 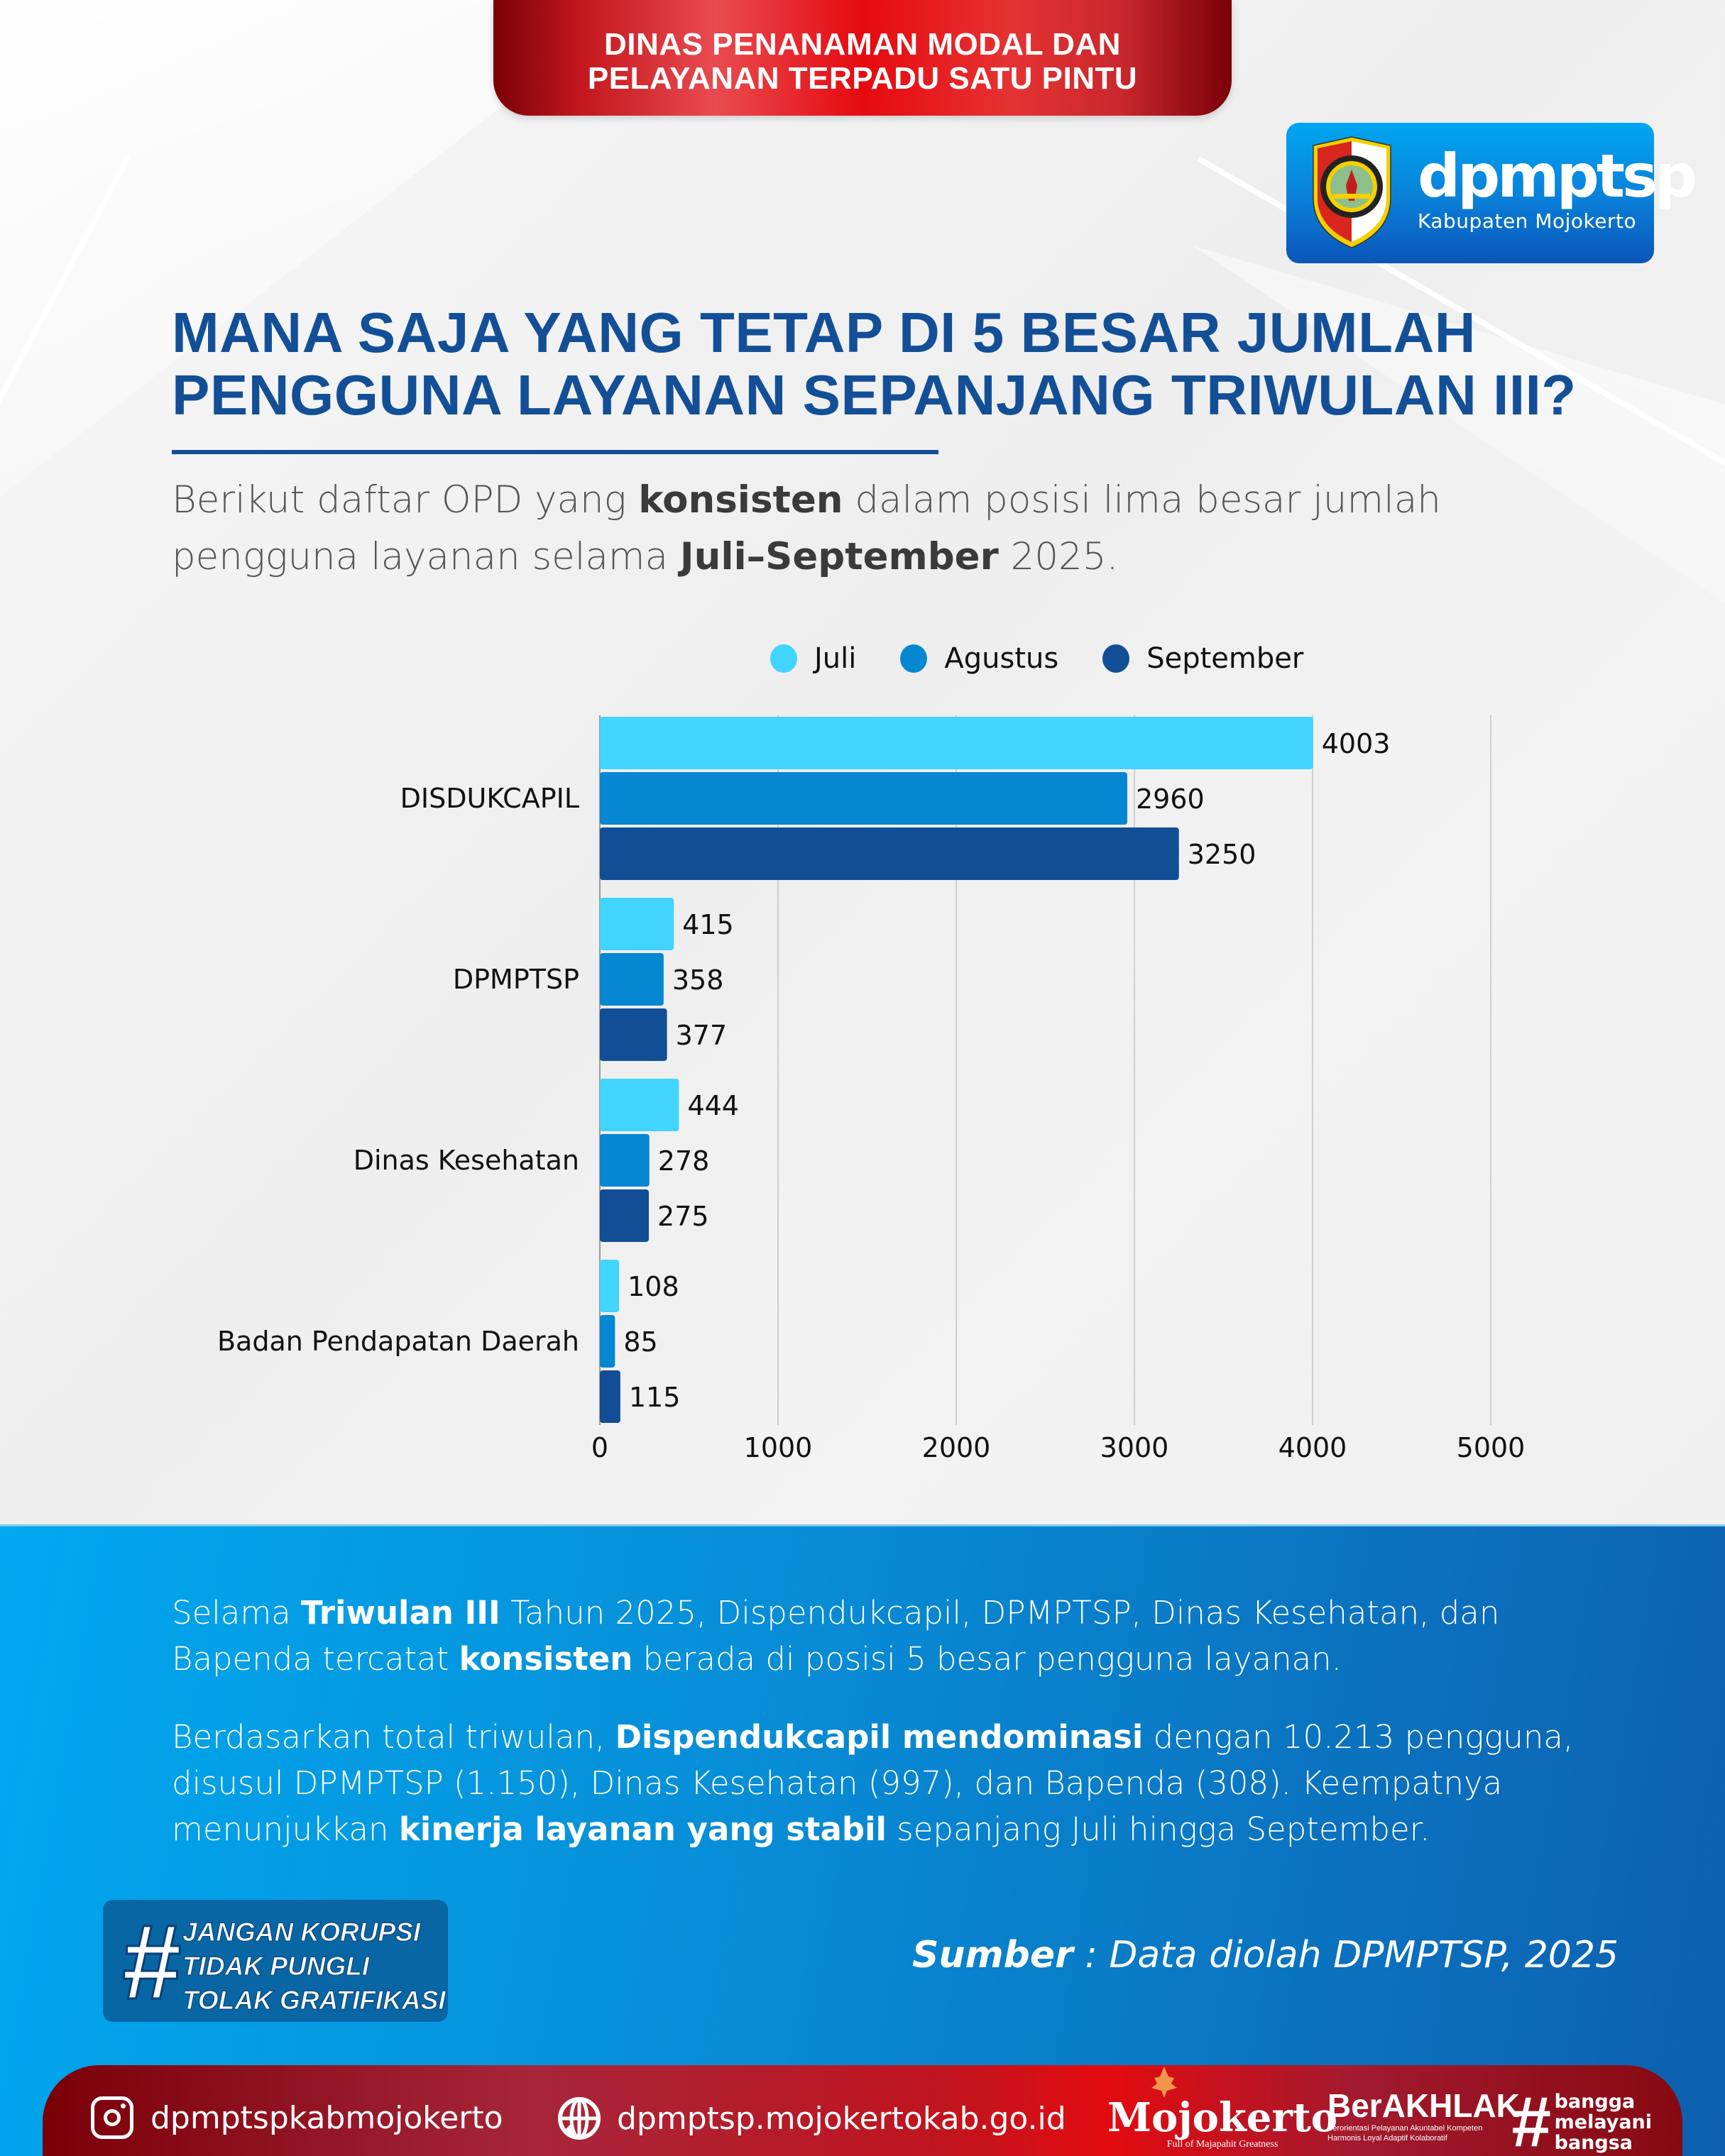 What do you see at coordinates (555, 452) in the screenshot?
I see `title-divider` at bounding box center [555, 452].